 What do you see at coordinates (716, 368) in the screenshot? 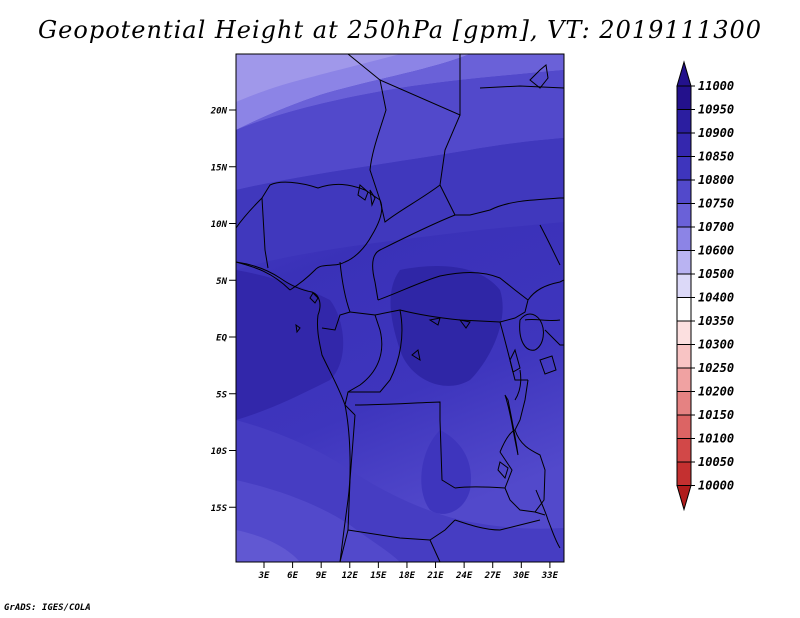
I see `colorbar-label: 10250` at bounding box center [716, 368].